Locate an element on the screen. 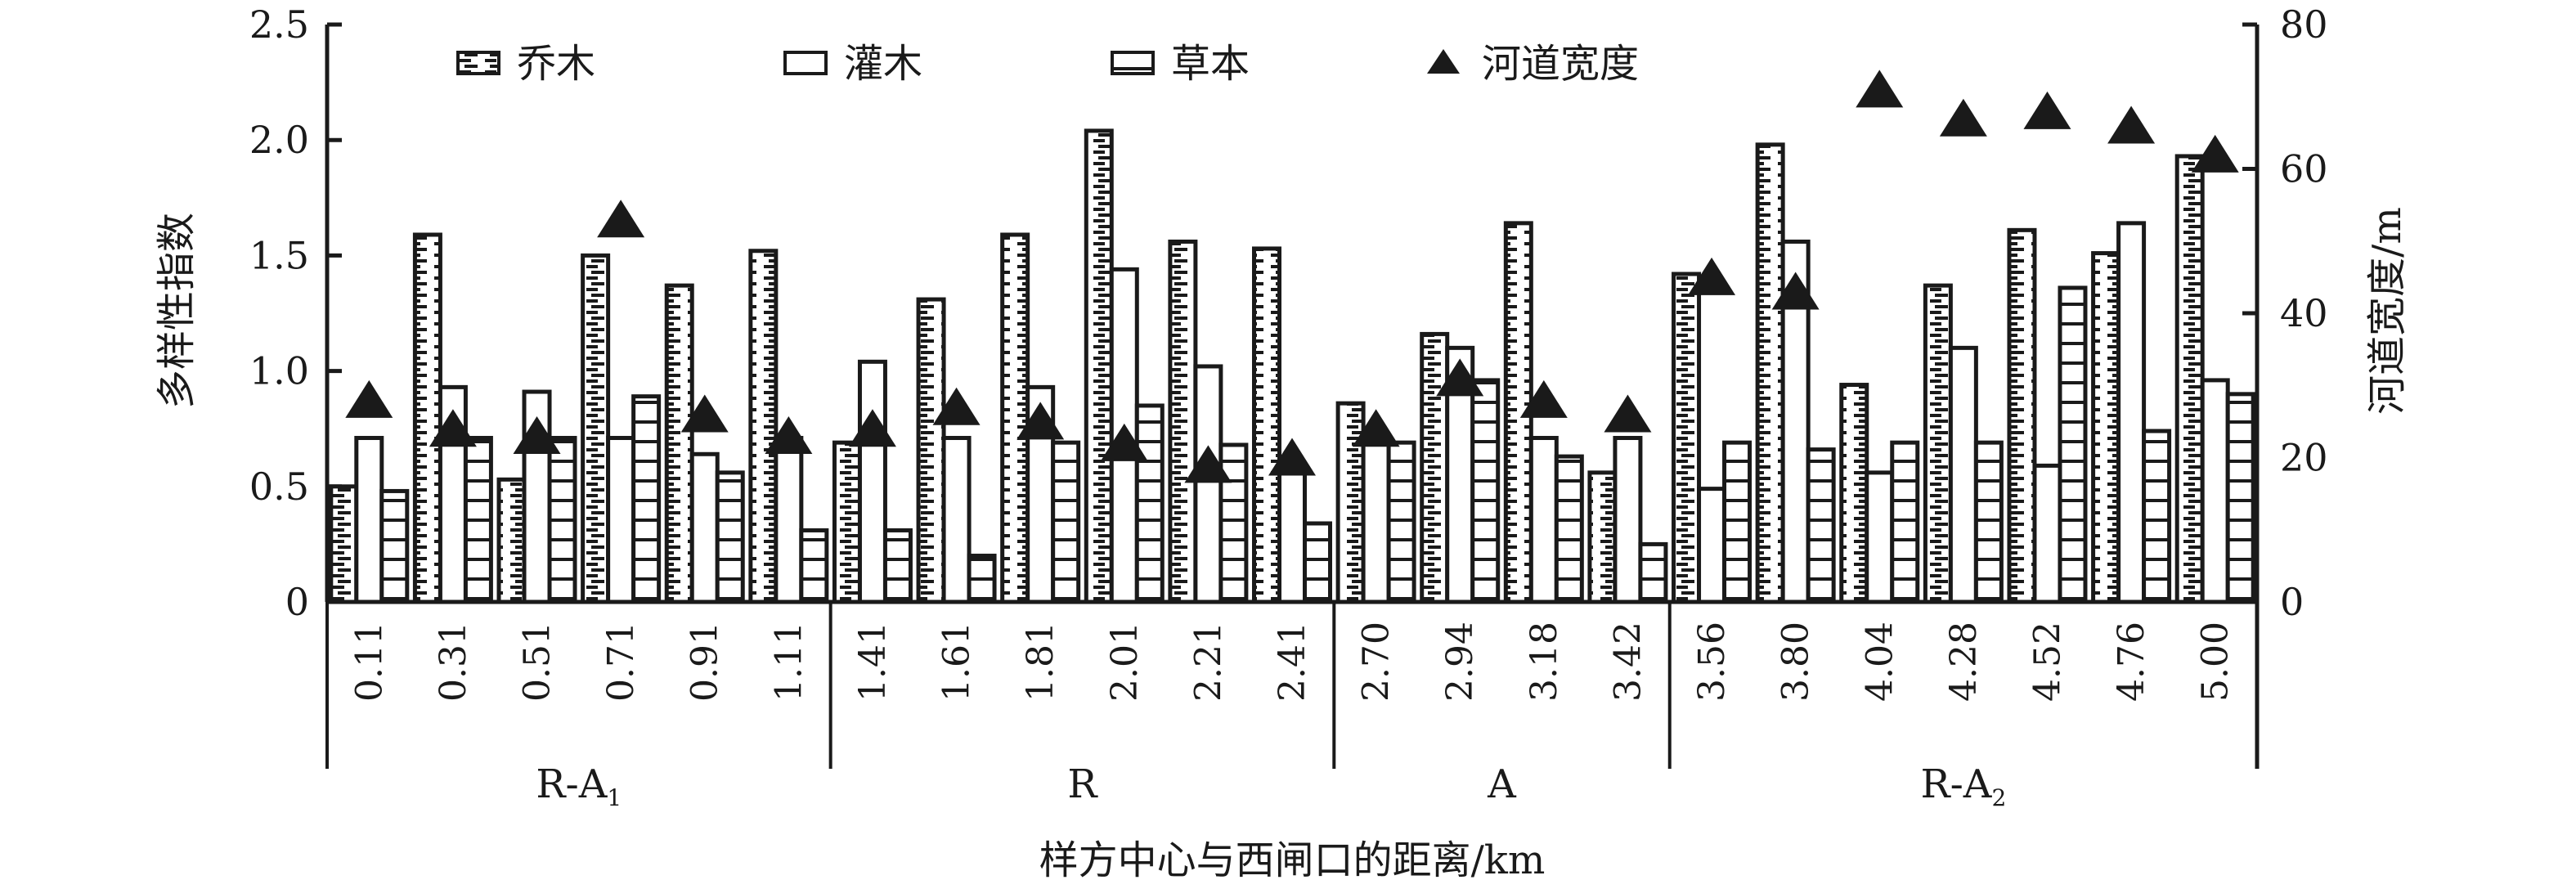  x-tick-label: 2.01 is located at coordinates (1125, 662).